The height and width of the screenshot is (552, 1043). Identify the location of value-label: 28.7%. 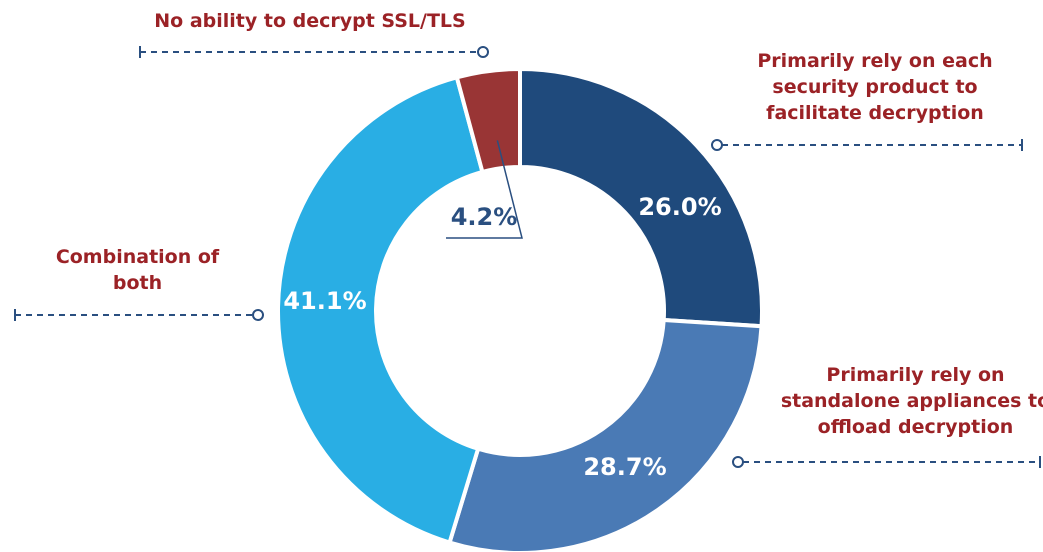
(624, 467).